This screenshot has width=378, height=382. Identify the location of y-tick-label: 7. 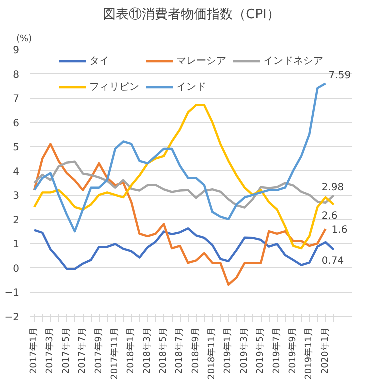
(16, 100).